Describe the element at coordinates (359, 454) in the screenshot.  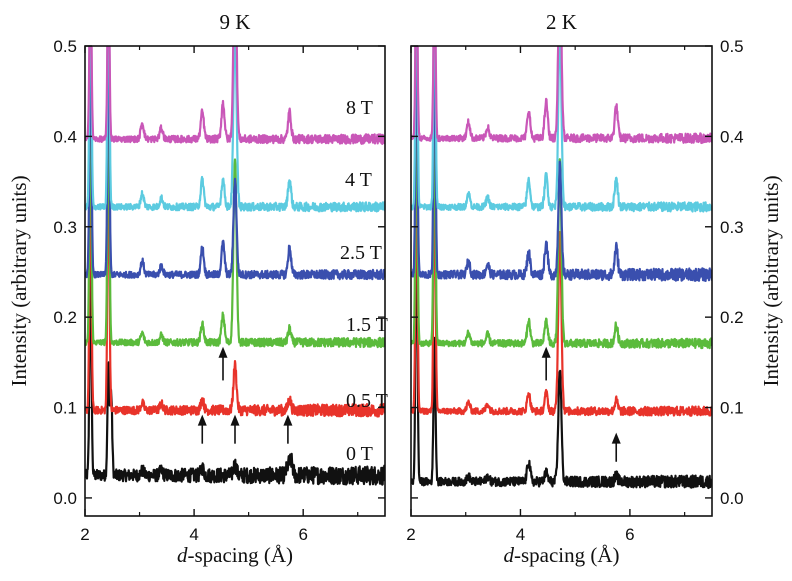
I see `series-label: 0 T` at that location.